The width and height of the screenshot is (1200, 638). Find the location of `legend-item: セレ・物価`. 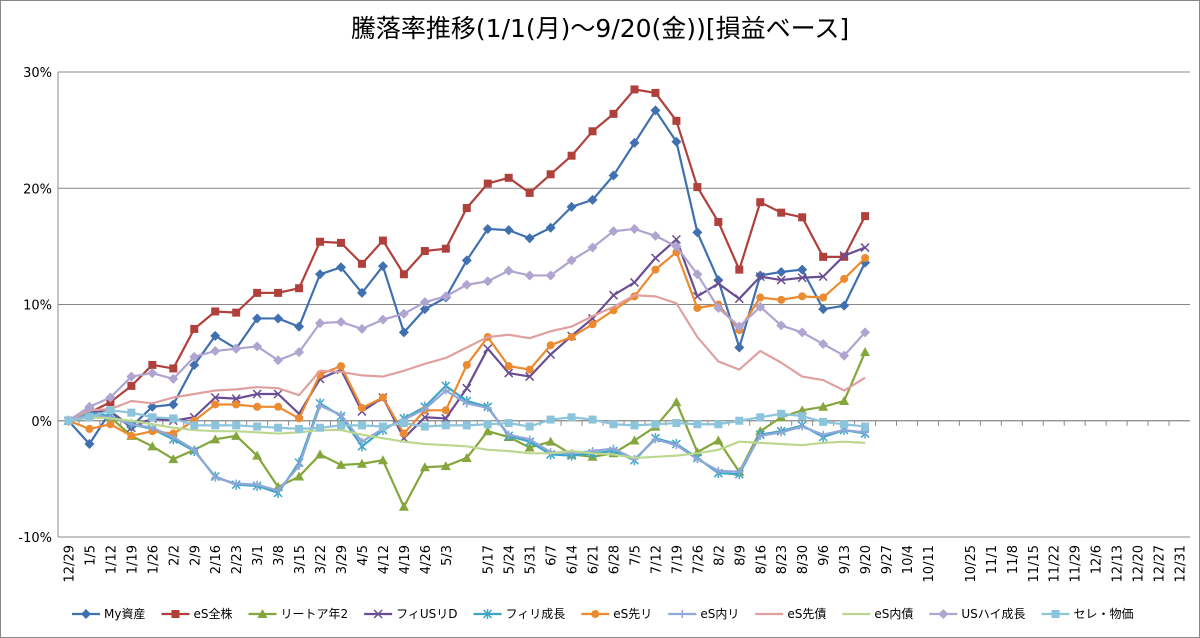

legend-item: セレ・物価 is located at coordinates (1087, 614).